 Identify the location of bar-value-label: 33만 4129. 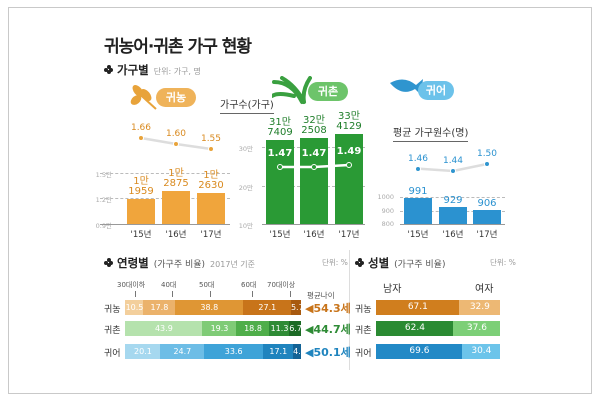
(349, 121).